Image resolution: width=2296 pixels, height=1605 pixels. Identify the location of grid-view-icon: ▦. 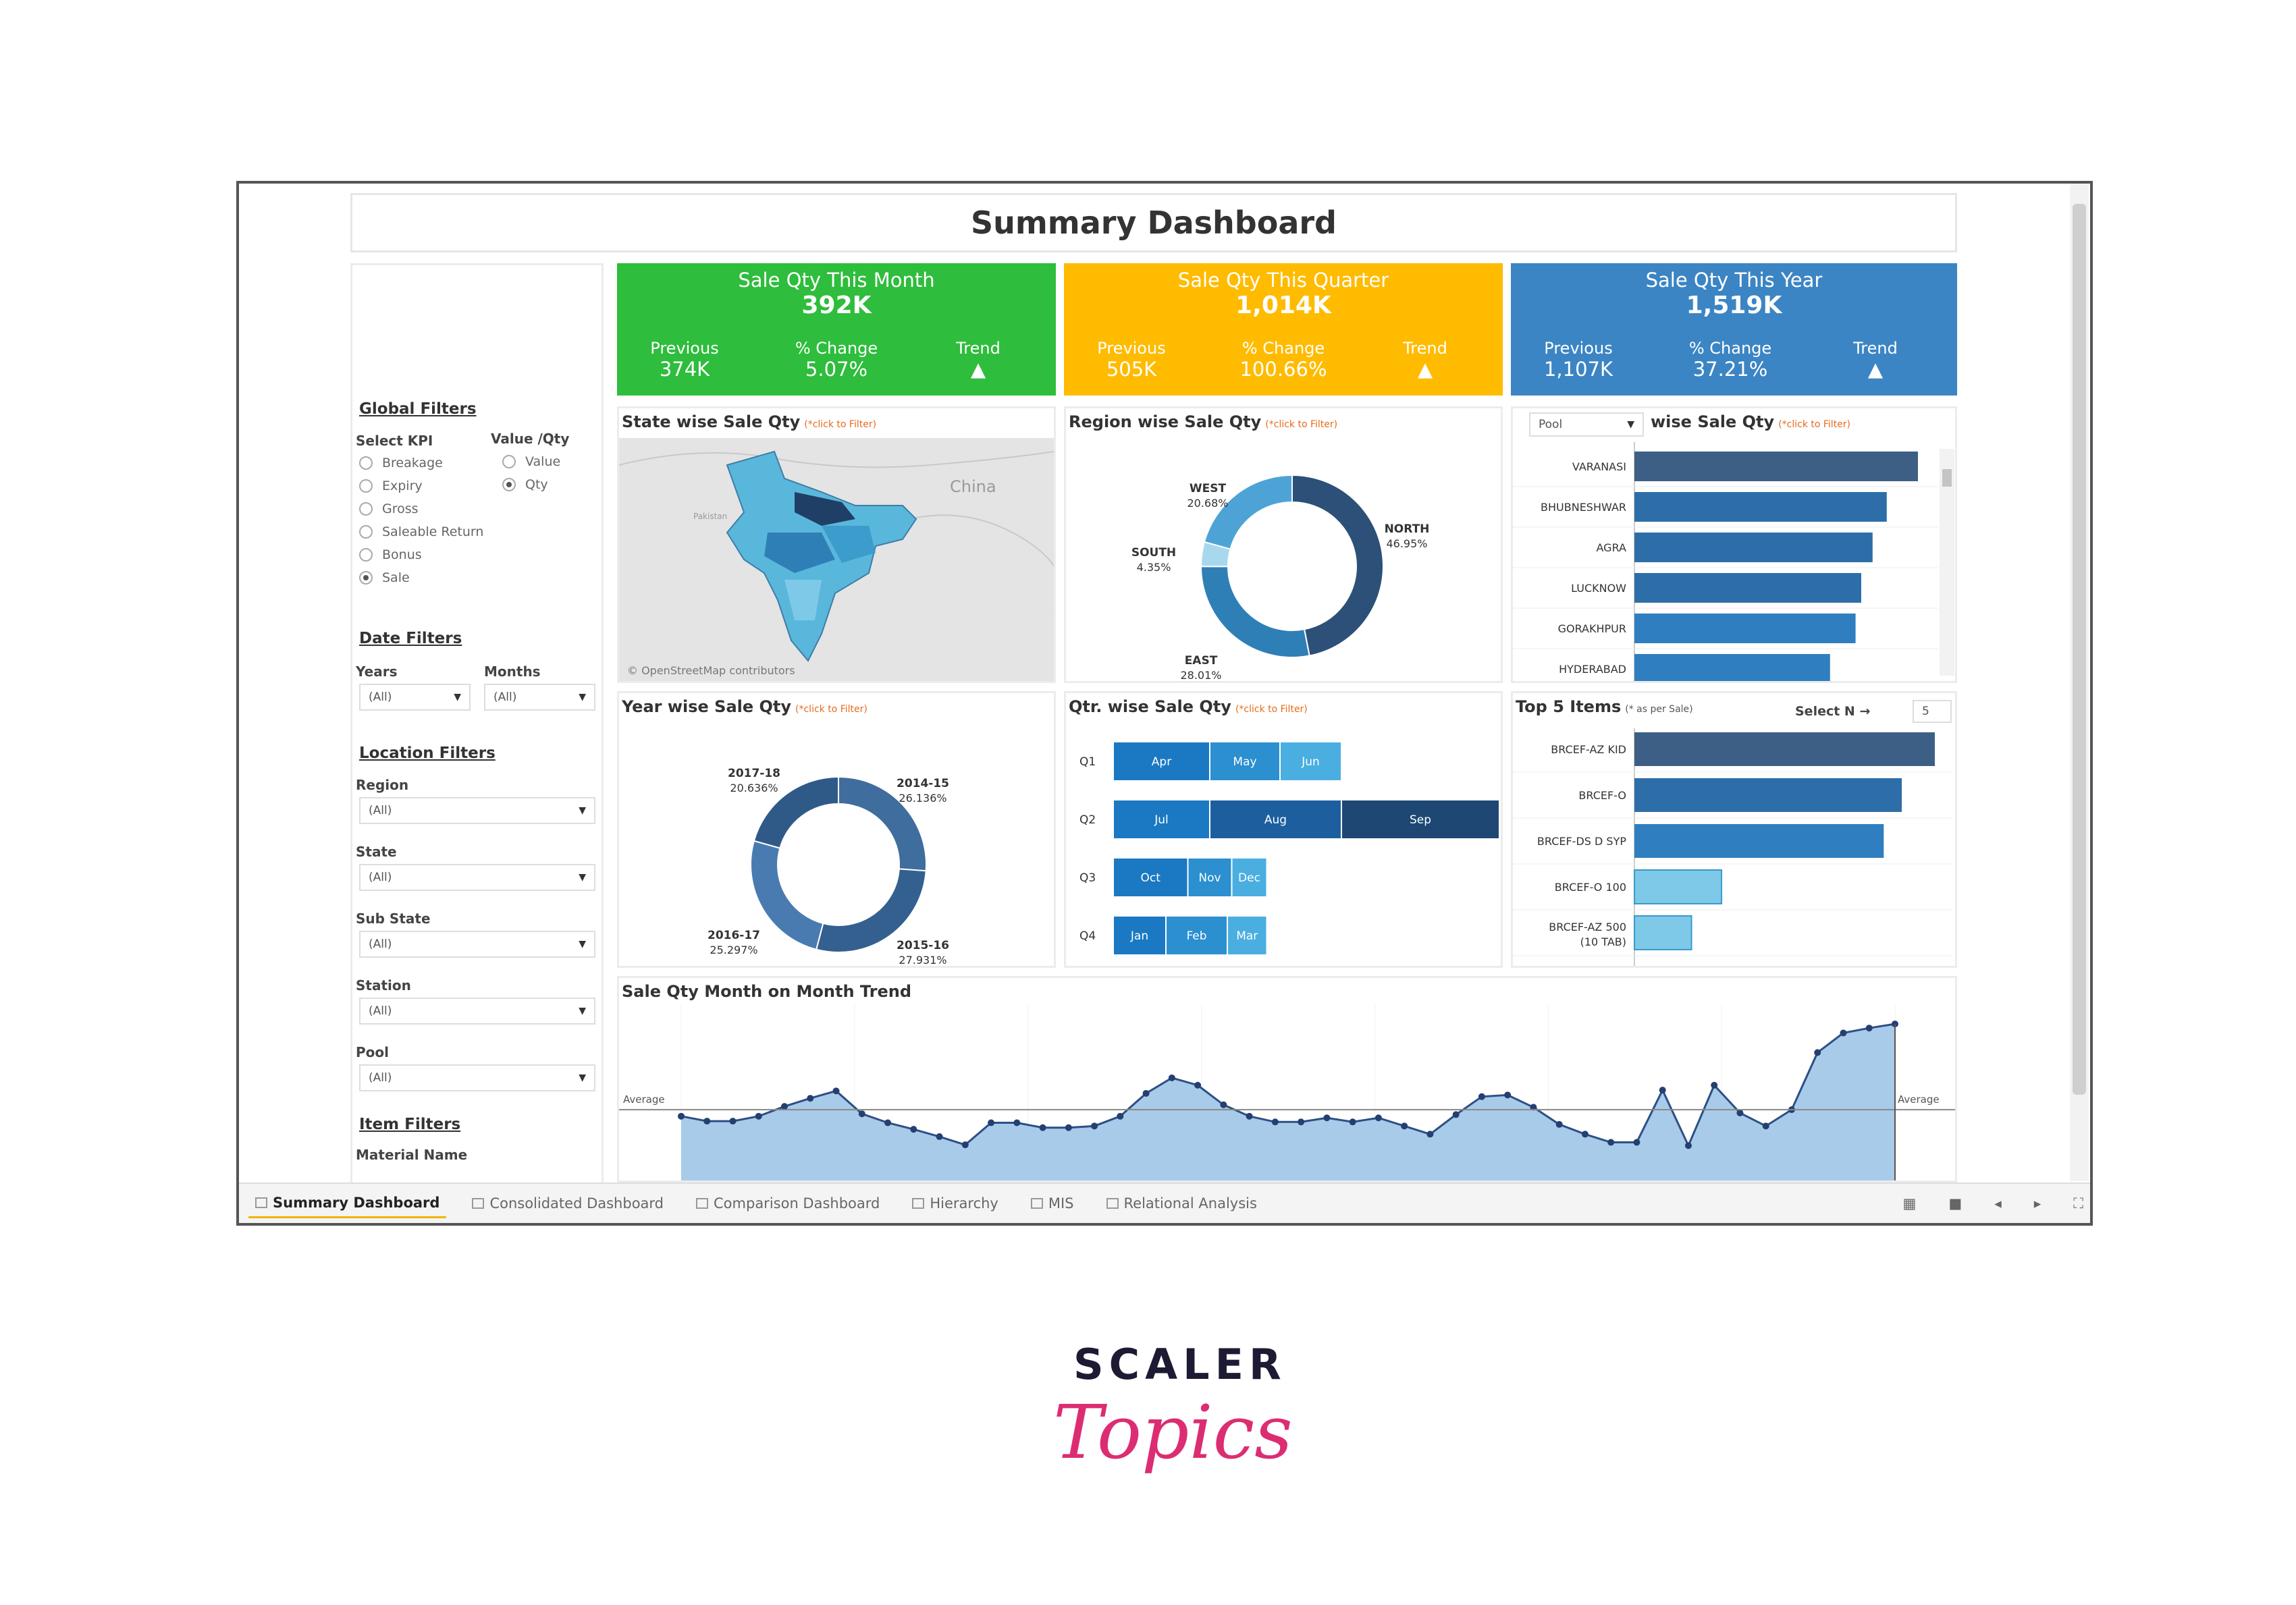
(1909, 1203).